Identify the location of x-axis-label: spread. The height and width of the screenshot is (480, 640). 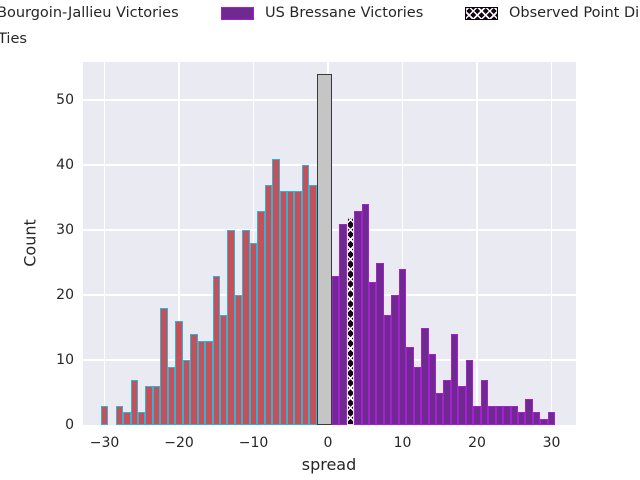
(329, 464).